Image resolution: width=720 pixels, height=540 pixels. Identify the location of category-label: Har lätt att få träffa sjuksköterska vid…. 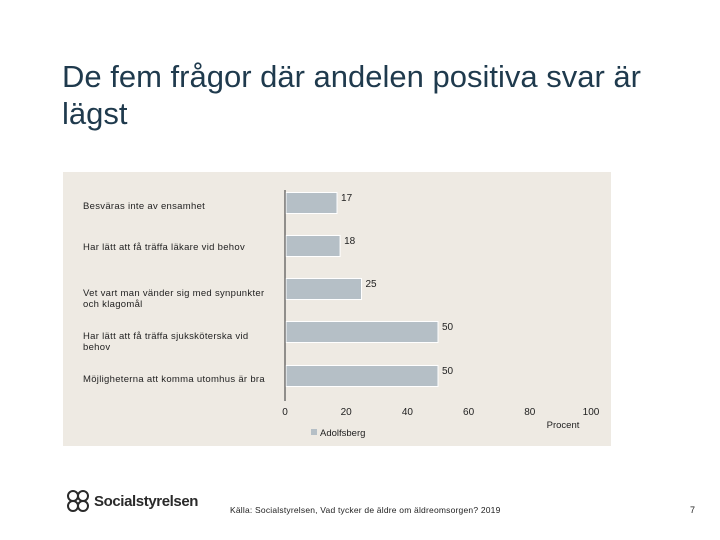
(166, 342).